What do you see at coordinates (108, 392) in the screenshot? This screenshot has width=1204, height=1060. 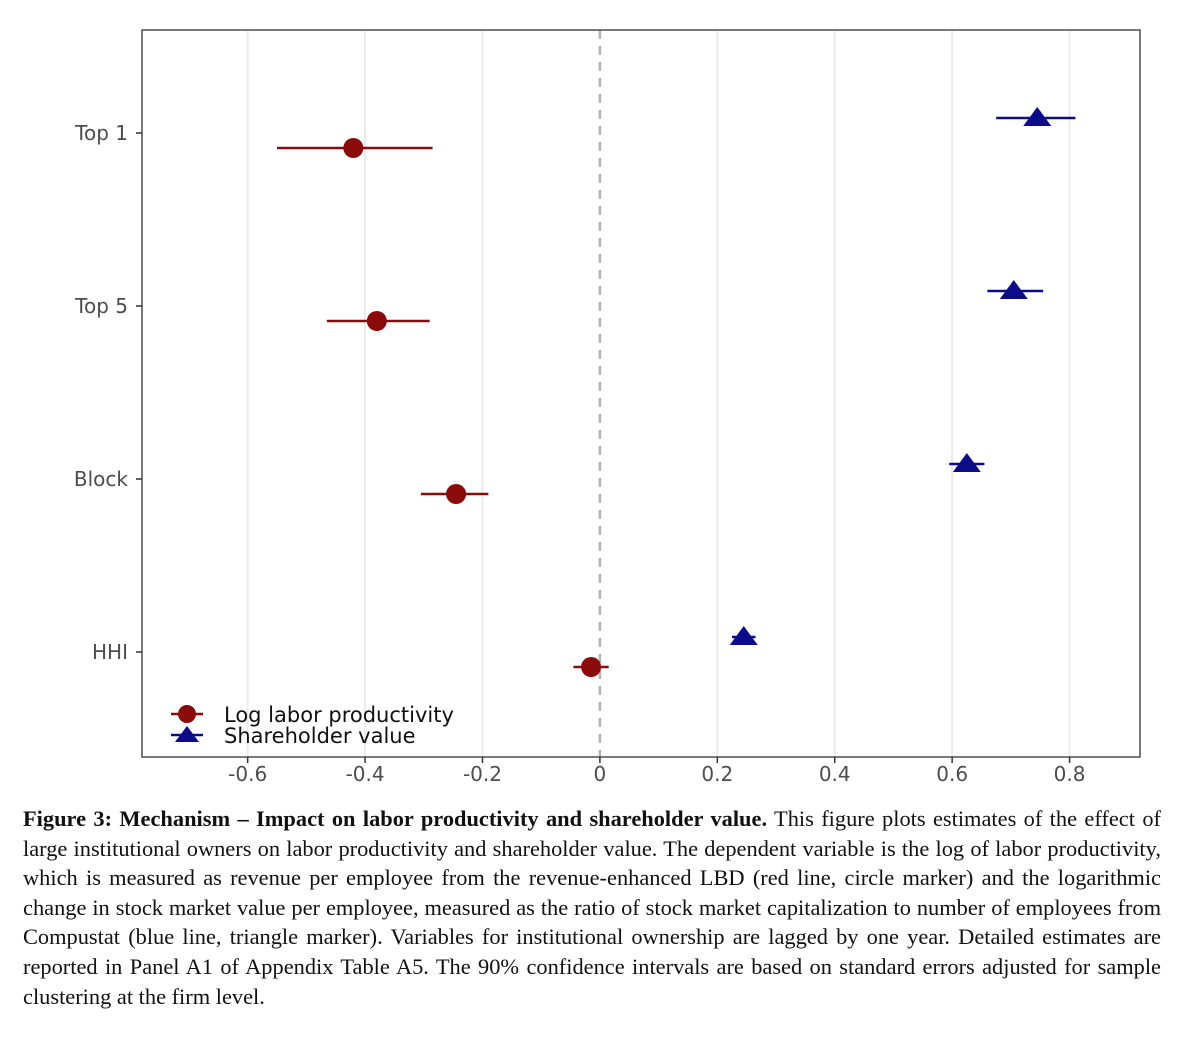 I see `y-axis: Top 1 Top 5 Block HHI` at bounding box center [108, 392].